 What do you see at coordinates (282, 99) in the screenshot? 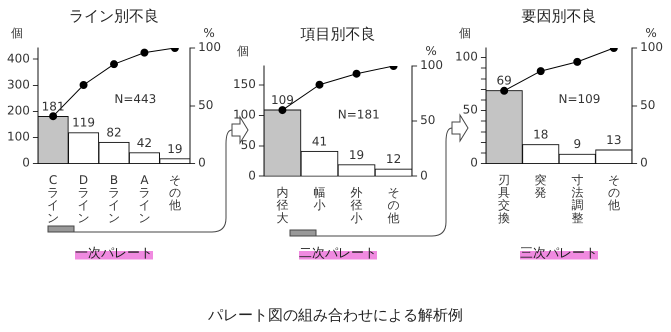
I see `data-label: 109` at bounding box center [282, 99].